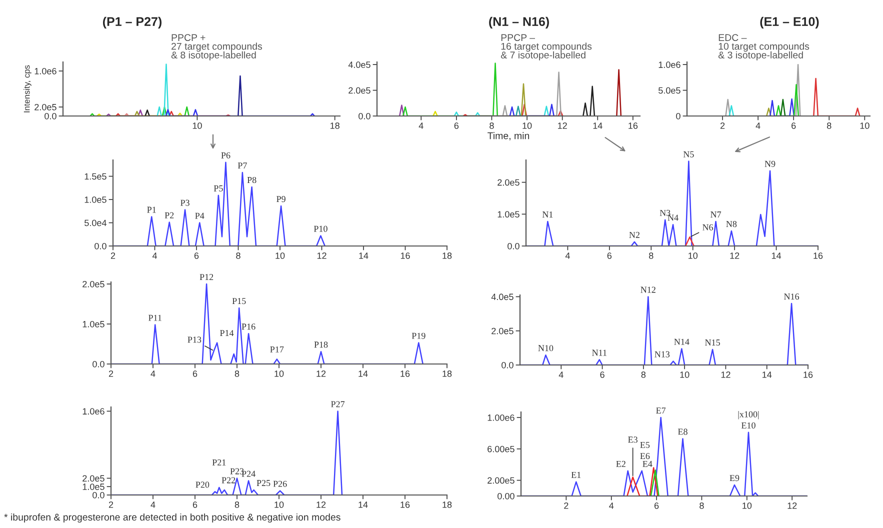  I want to click on chart-subtitle: PPCP + 27 target compounds & 8 isotope-labelled, so click(216, 47).